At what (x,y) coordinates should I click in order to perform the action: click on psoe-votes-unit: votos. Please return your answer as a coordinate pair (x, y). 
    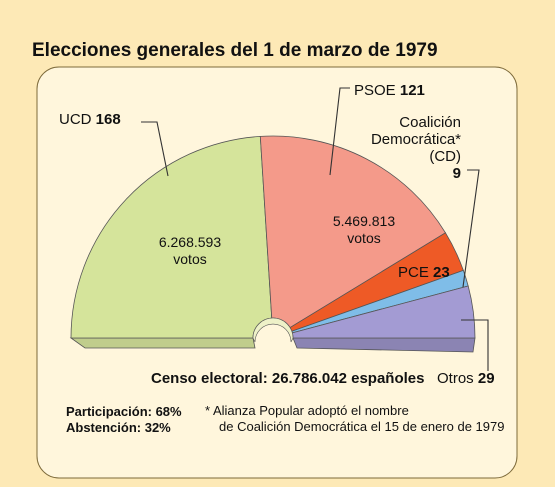
    Looking at the image, I should click on (363, 238).